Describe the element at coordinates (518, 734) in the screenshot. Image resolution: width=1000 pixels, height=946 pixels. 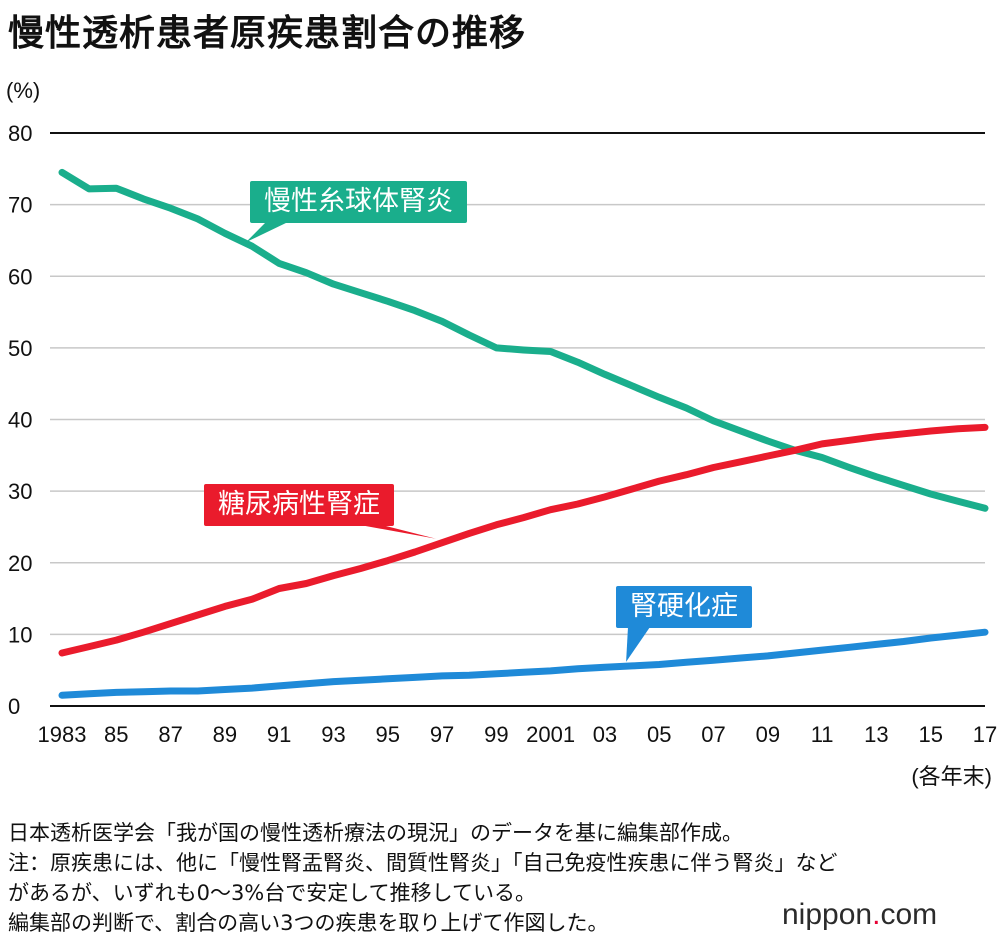
I see `x-axis-ticks: 1983 85 87 89 91 93 95 97 99 2001 03 05 07 09 11 13 15 17` at that location.